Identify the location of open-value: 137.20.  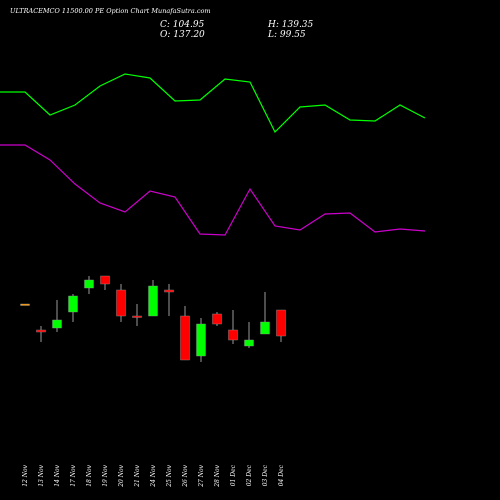
(189, 35).